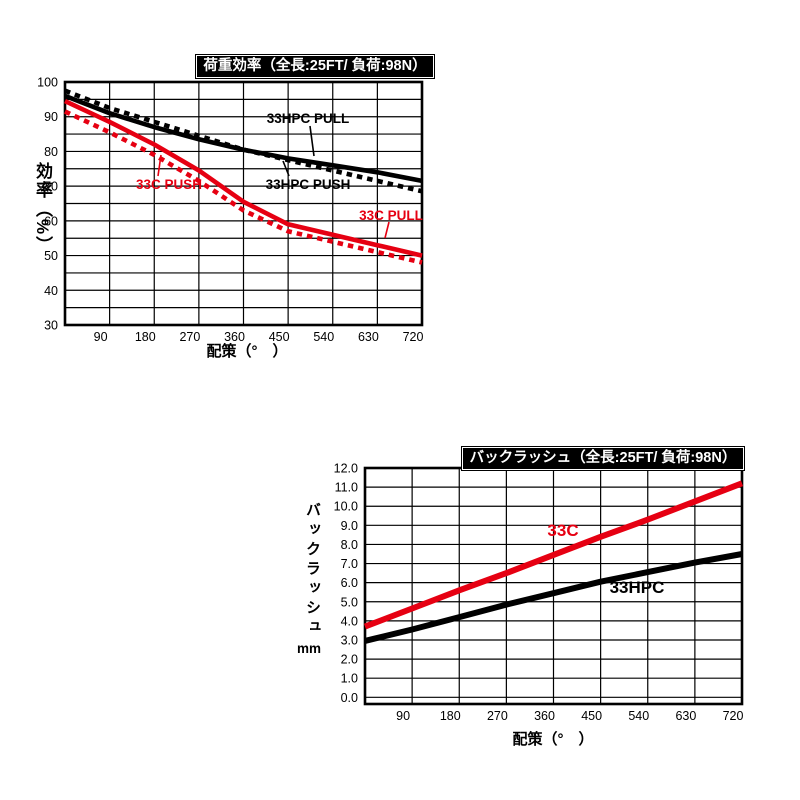 The height and width of the screenshot is (800, 800). What do you see at coordinates (349, 545) in the screenshot?
I see `y-tick-label: 8.0` at bounding box center [349, 545].